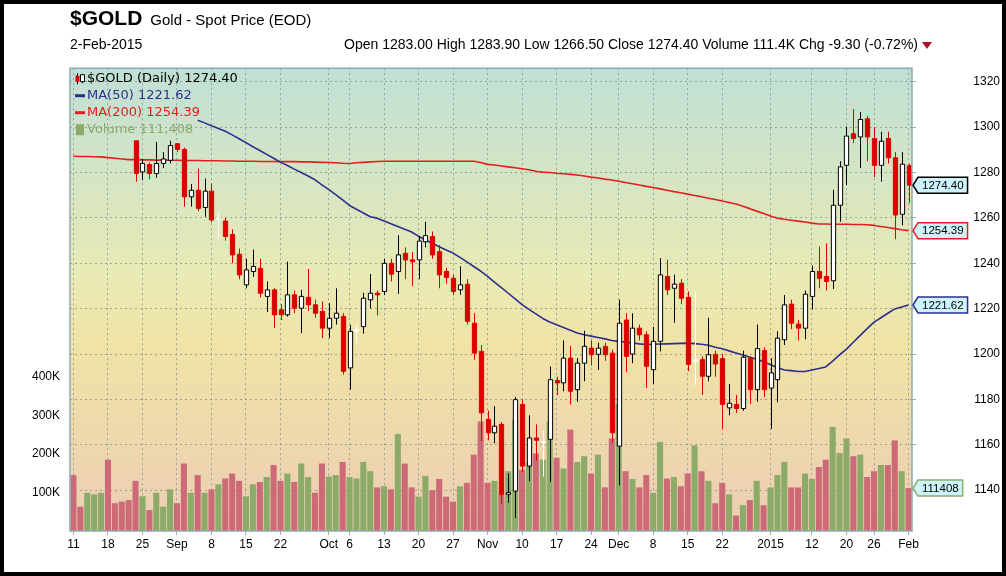  What do you see at coordinates (45, 491) in the screenshot?
I see `y2-tick-label: 100K` at bounding box center [45, 491].